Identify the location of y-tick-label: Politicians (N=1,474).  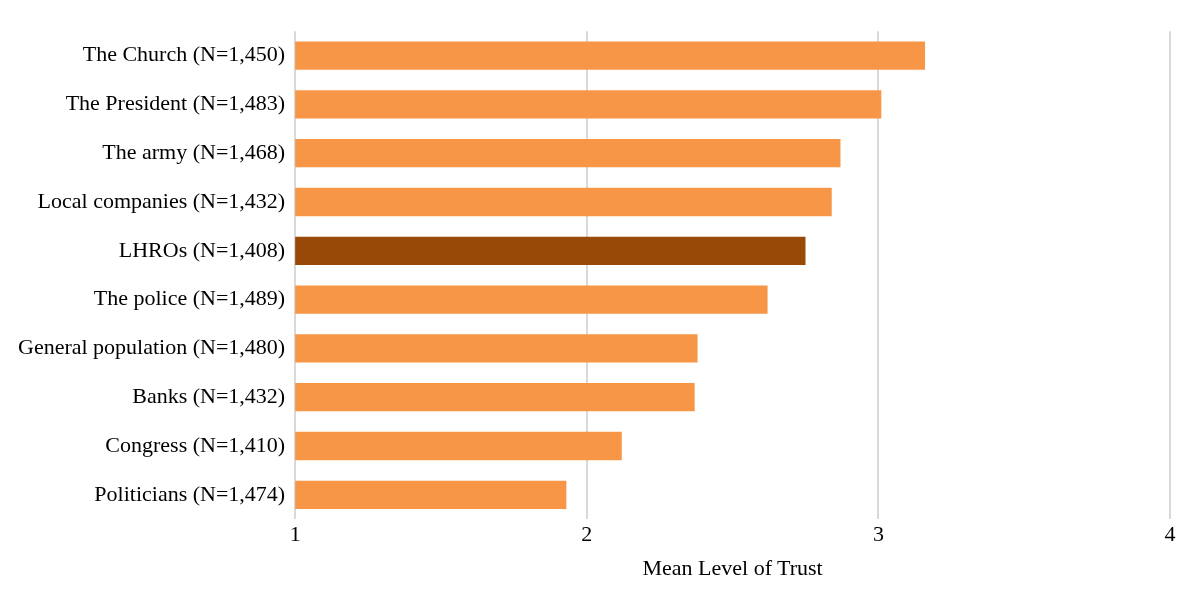
(190, 493).